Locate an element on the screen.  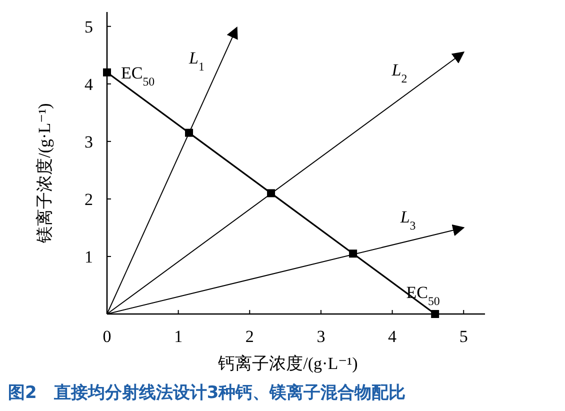
y-tick-label: 5 is located at coordinates (88, 26).